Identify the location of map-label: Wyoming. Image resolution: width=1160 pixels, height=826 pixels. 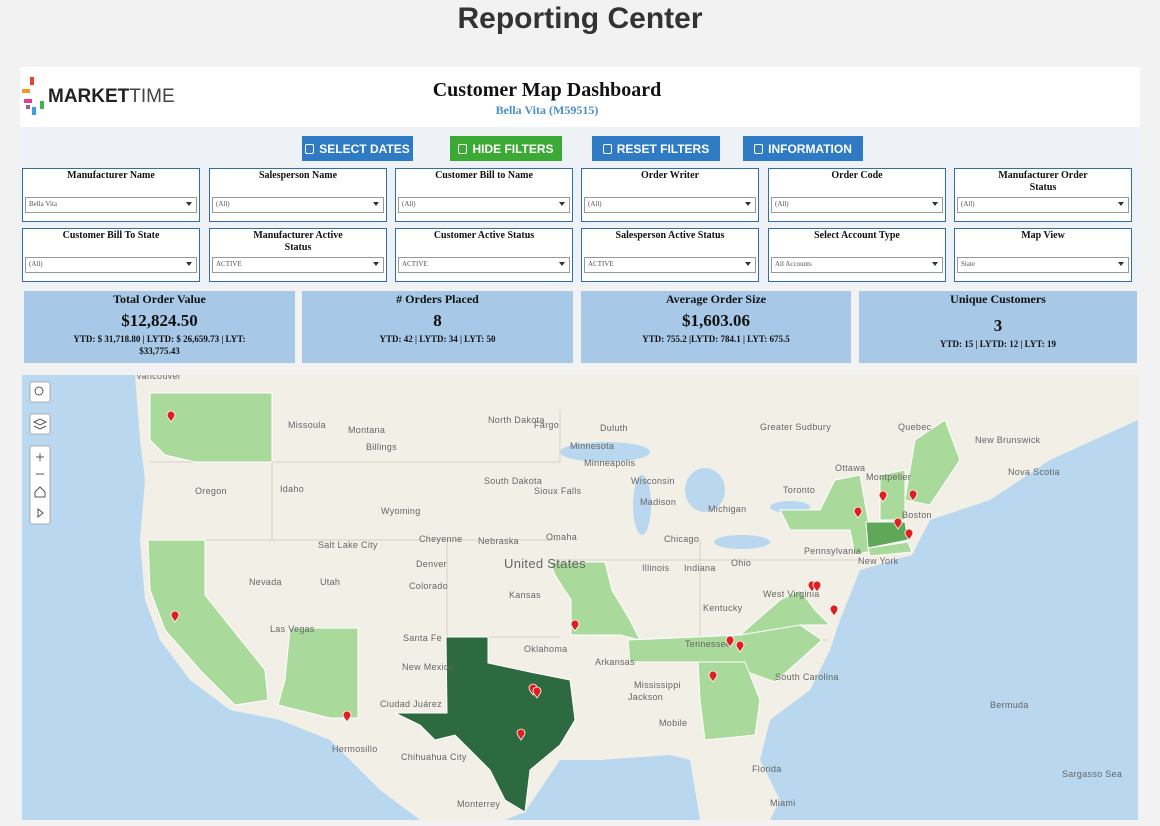
(401, 511).